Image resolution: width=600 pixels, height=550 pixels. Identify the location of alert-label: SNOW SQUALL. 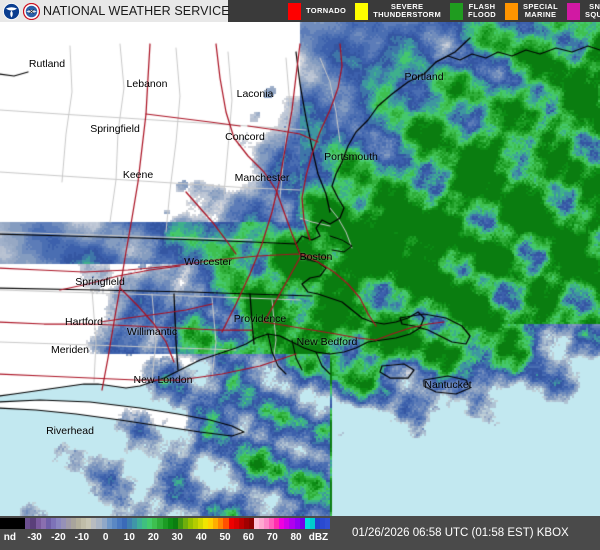
(592, 10).